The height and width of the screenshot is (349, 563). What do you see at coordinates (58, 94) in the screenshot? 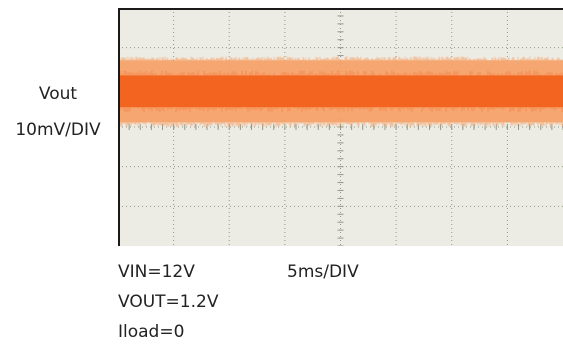
I see `y-axis-label-signal: Vout` at bounding box center [58, 94].